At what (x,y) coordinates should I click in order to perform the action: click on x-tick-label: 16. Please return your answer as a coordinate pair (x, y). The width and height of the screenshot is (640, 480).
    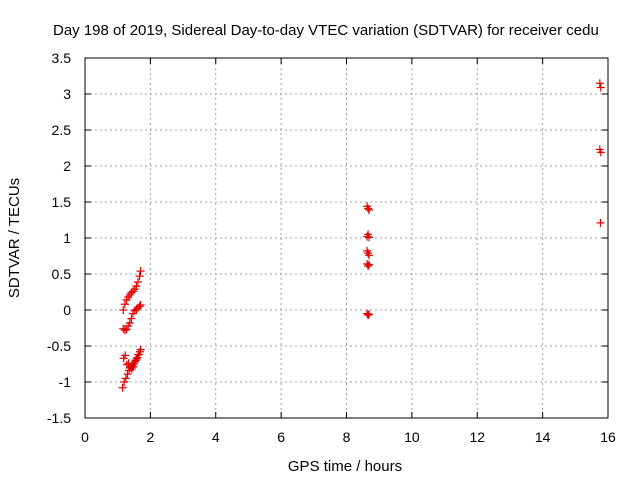
    Looking at the image, I should click on (608, 437).